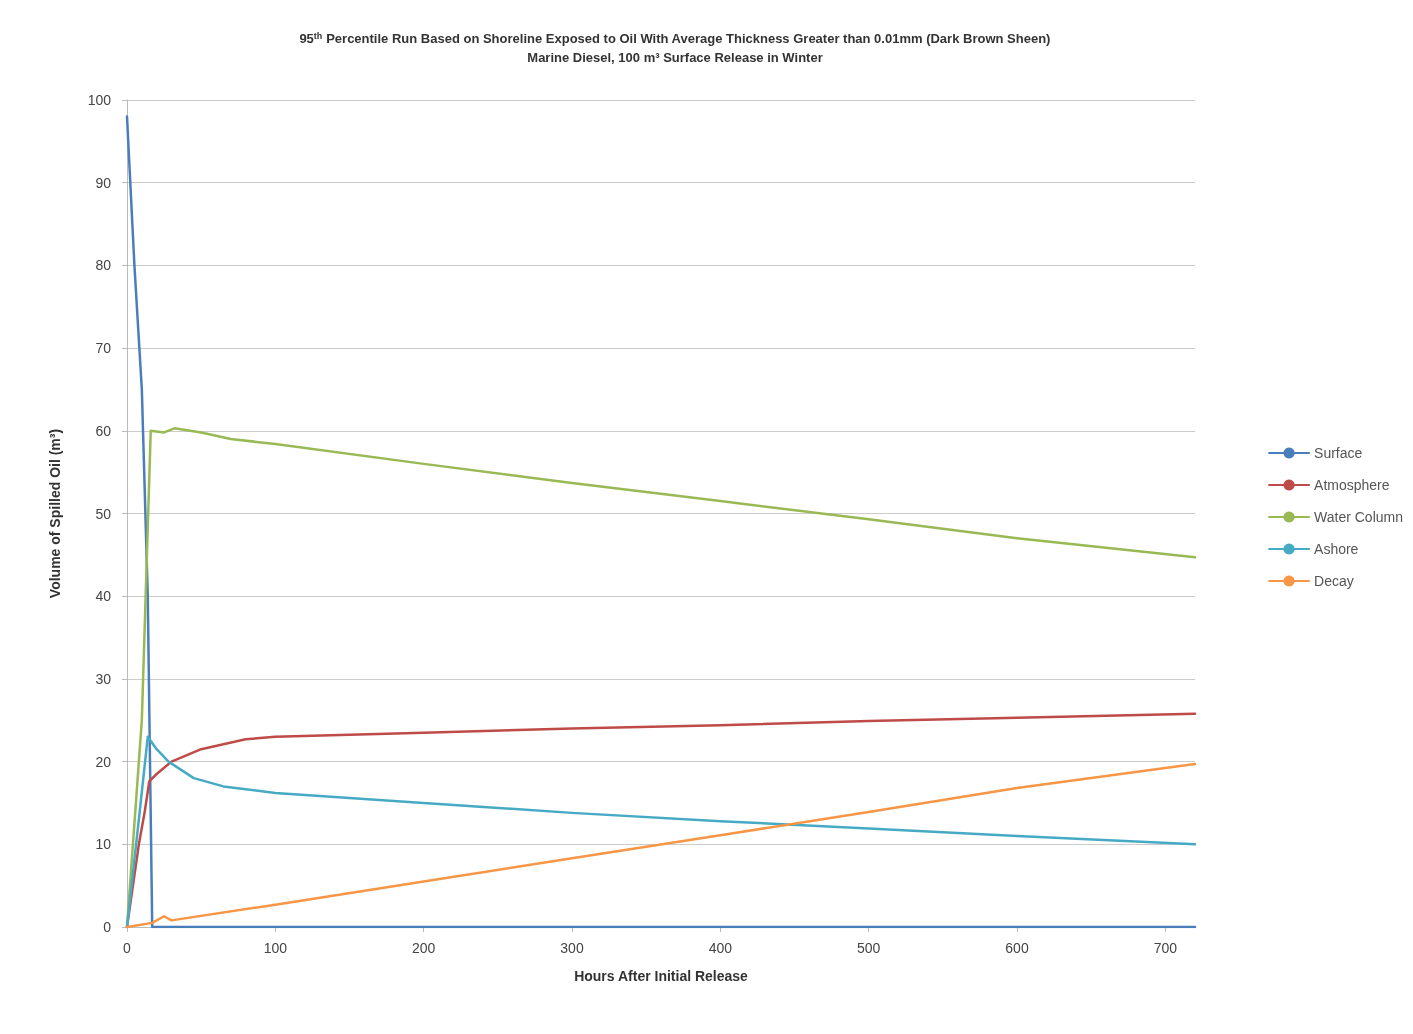 The image size is (1413, 1034). Describe the element at coordinates (1358, 517) in the screenshot. I see `legend-label: Water Column` at that location.